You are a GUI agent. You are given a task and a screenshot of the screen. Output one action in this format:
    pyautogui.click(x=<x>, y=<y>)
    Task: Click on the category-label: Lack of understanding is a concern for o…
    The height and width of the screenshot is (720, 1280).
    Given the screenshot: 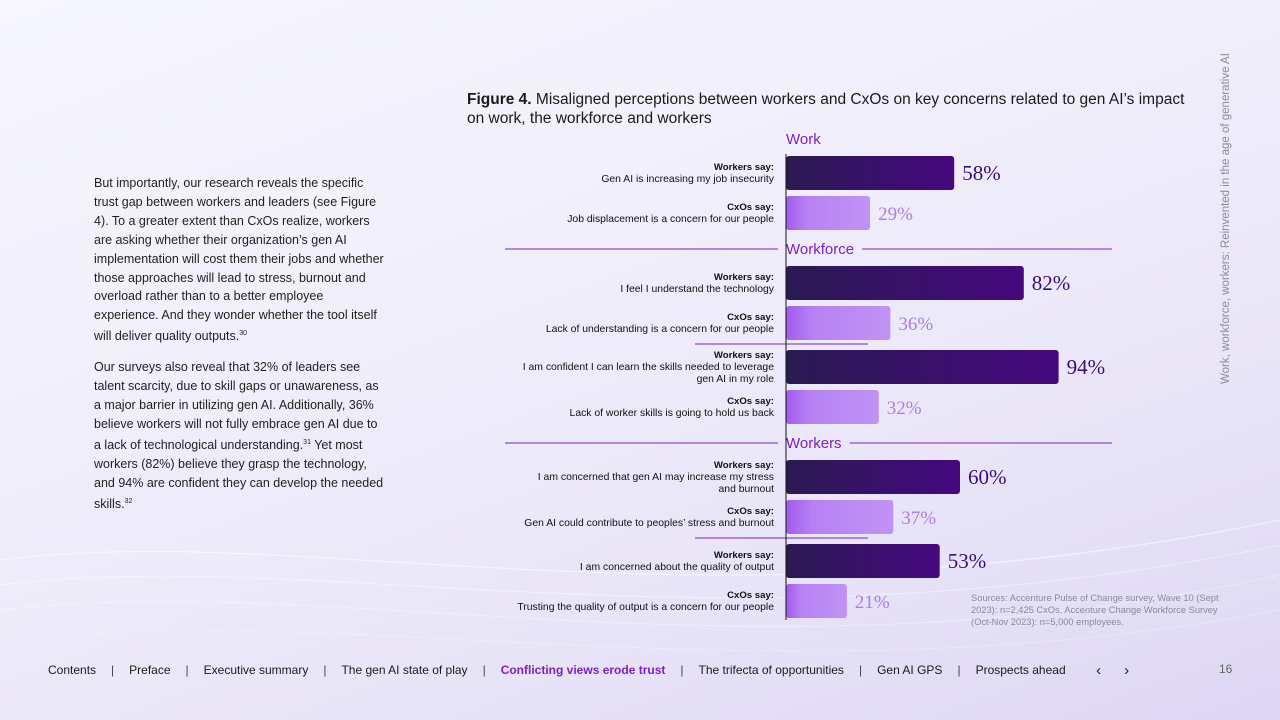 What is the action you would take?
    pyautogui.click(x=660, y=329)
    